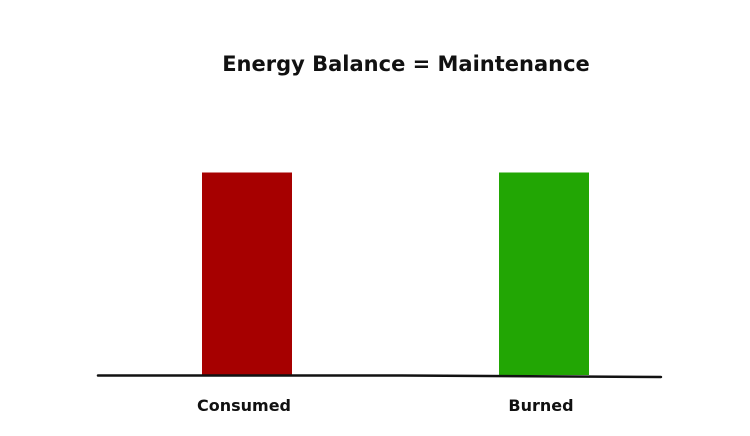  I want to click on bar-consumed, so click(247, 273).